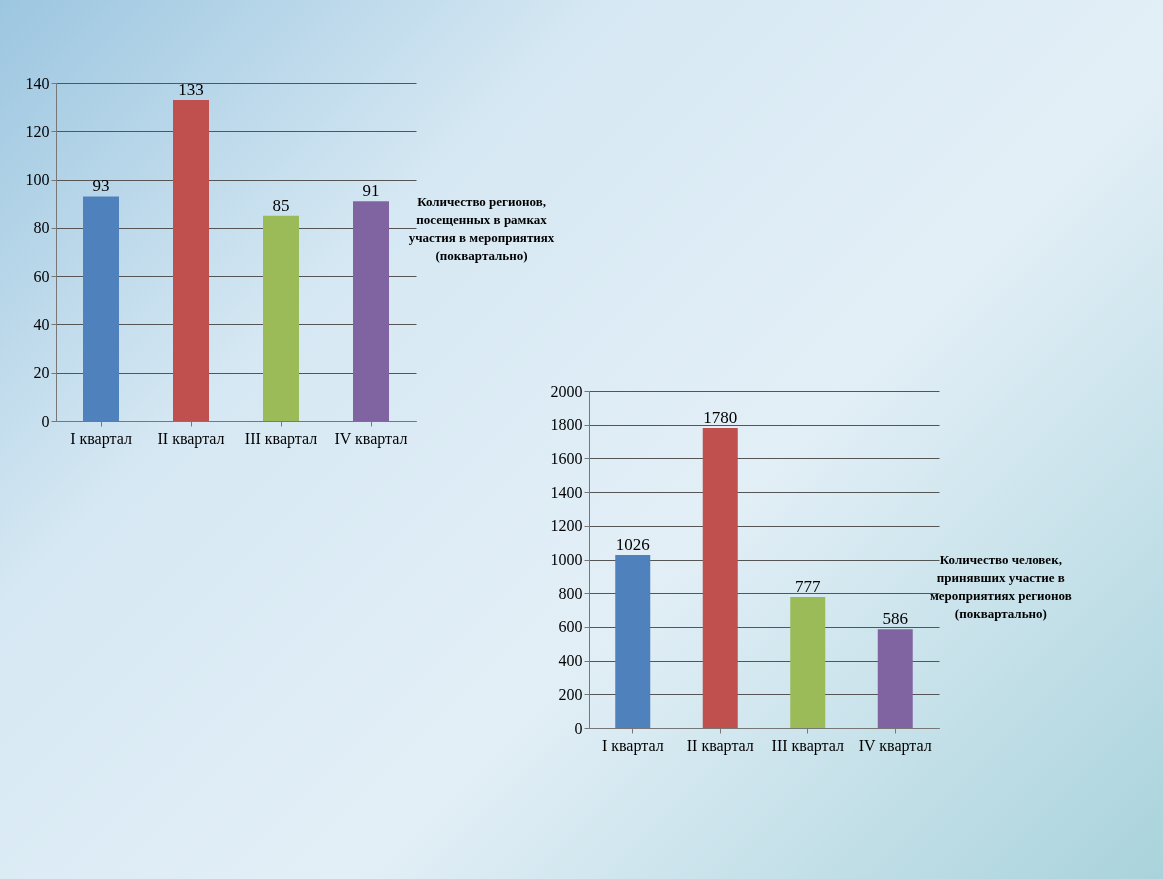  Describe the element at coordinates (481, 228) in the screenshot. I see `text: Количество регионов, посещенных в рамках участия в мероприятиях (поквартально)` at that location.